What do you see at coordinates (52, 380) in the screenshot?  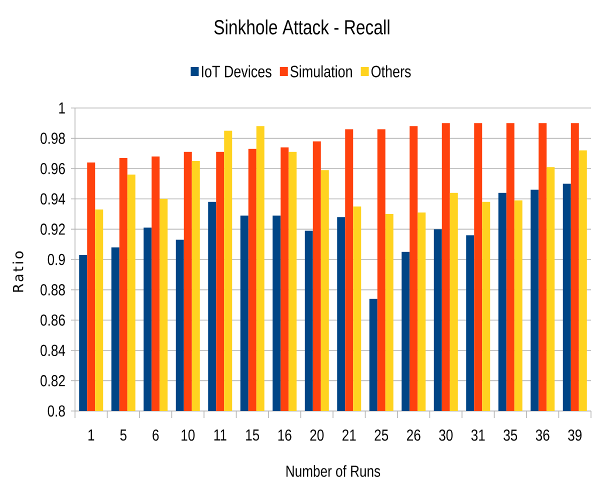 I see `y-tick-label: 0.82` at bounding box center [52, 380].